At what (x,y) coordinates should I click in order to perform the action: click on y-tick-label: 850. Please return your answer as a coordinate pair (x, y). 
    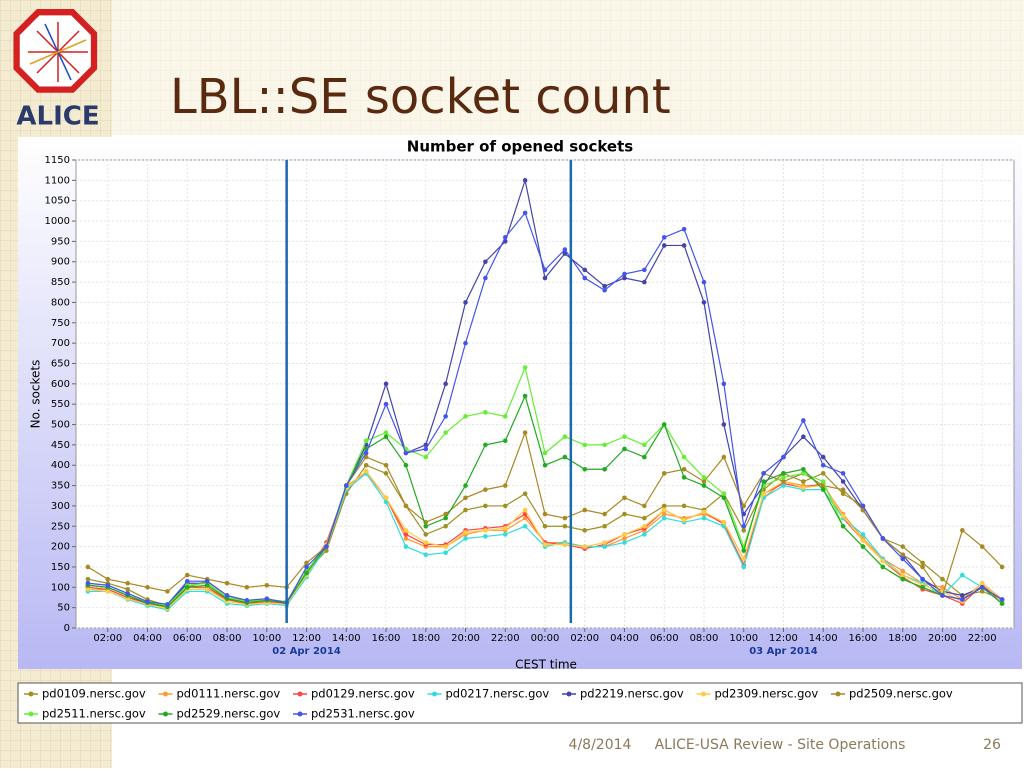
    Looking at the image, I should click on (60, 282).